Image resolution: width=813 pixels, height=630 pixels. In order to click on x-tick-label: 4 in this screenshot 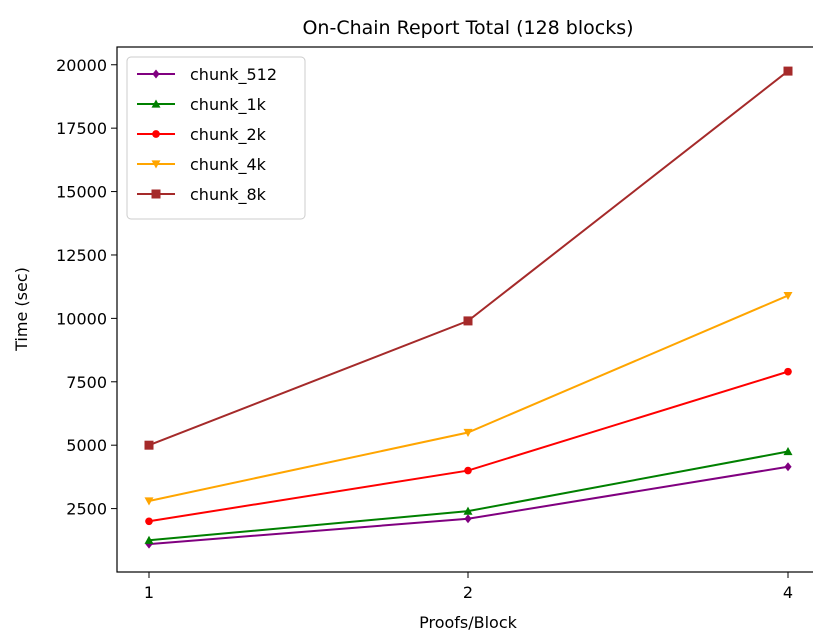, I will do `click(788, 592)`.